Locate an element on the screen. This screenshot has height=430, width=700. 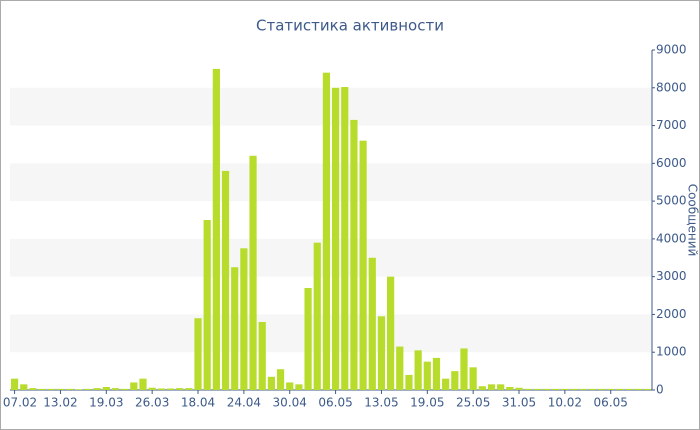
x-tick-label: 13.02 is located at coordinates (60, 403).